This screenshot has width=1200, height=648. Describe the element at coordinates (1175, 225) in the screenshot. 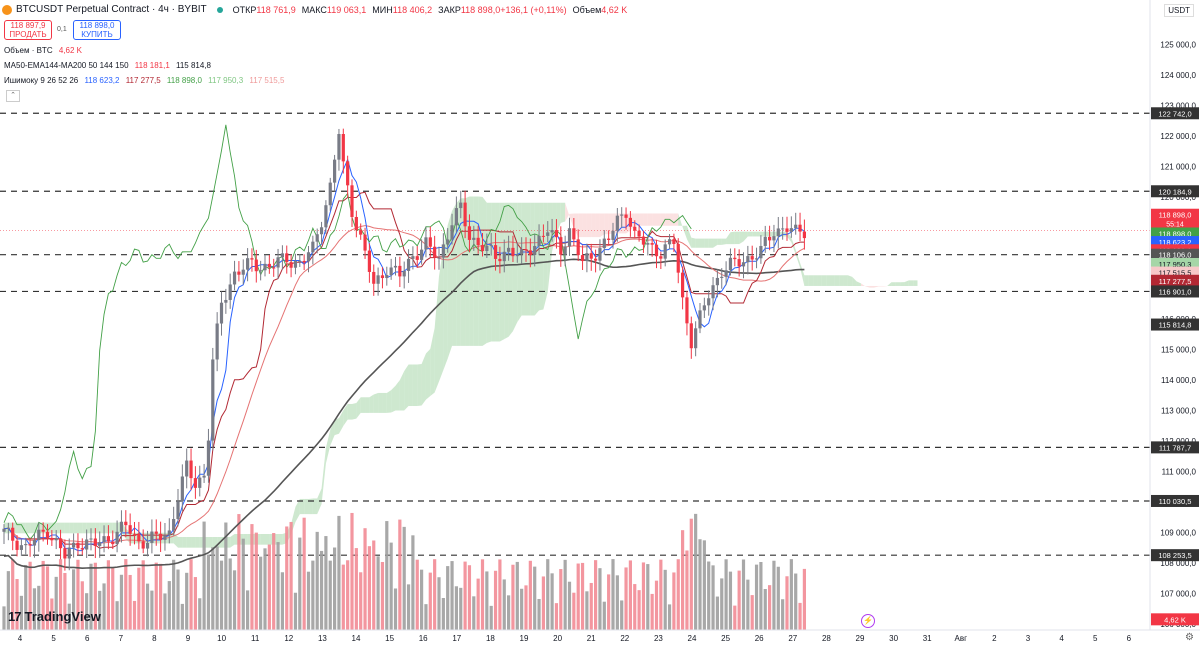

I see `bar-countdown: 55:14` at that location.